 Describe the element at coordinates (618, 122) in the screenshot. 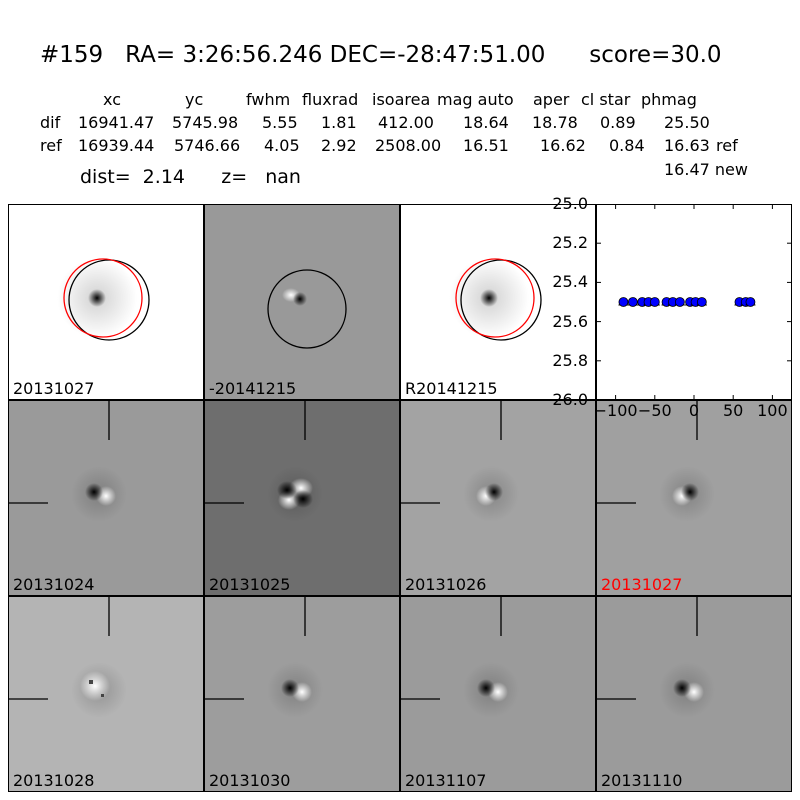

I see `dif-cl-star: 0.89` at that location.